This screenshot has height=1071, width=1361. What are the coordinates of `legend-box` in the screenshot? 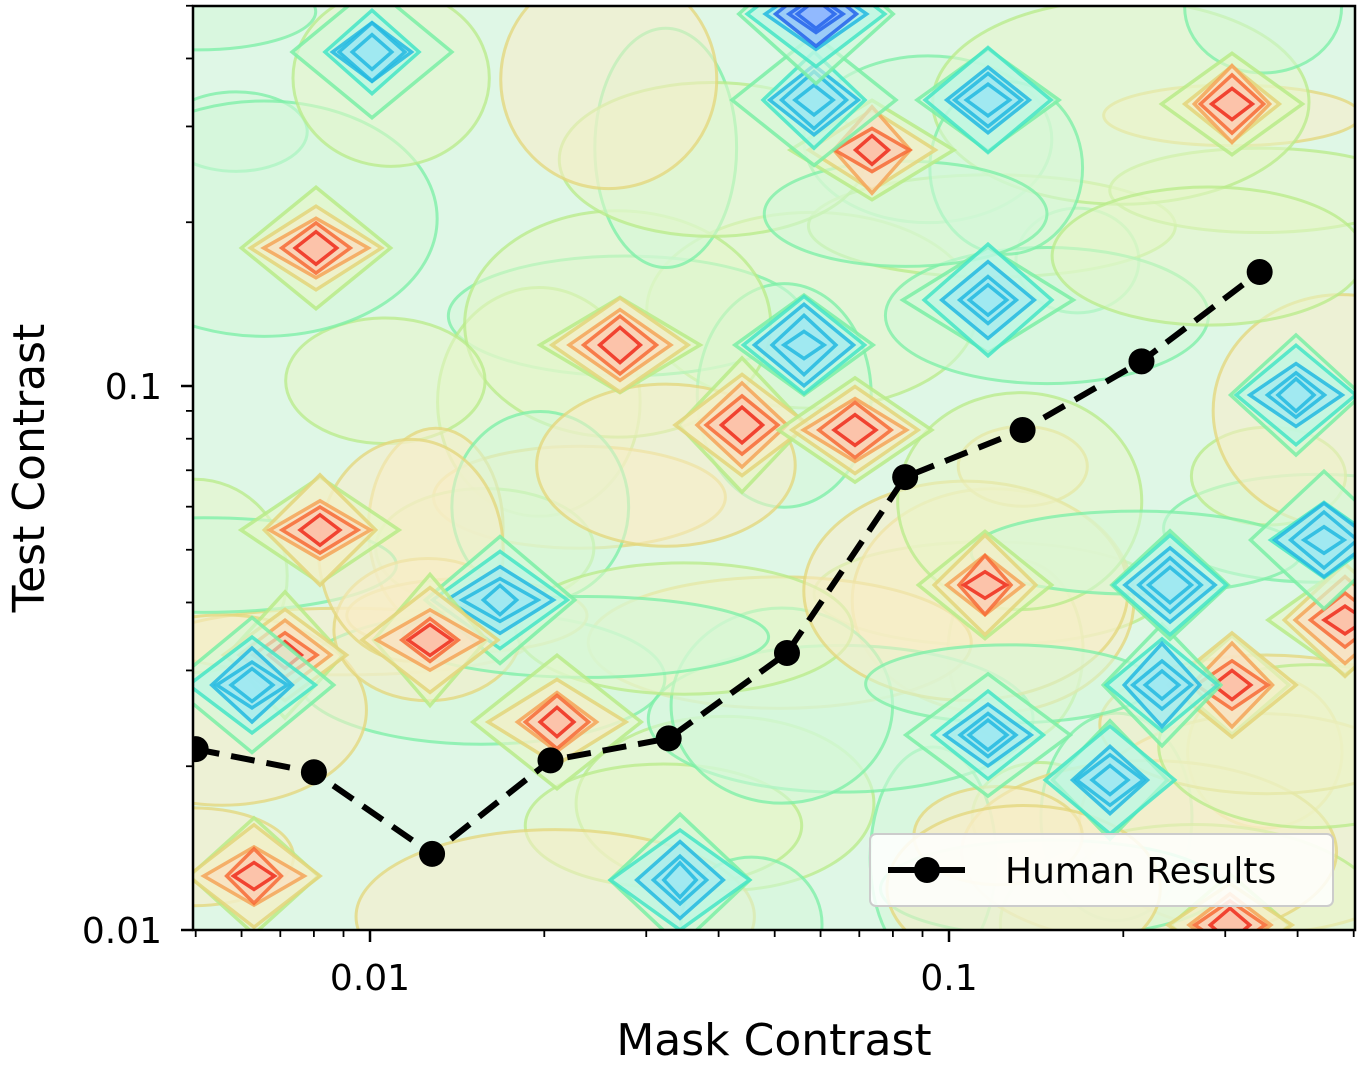 It's located at (1101, 870).